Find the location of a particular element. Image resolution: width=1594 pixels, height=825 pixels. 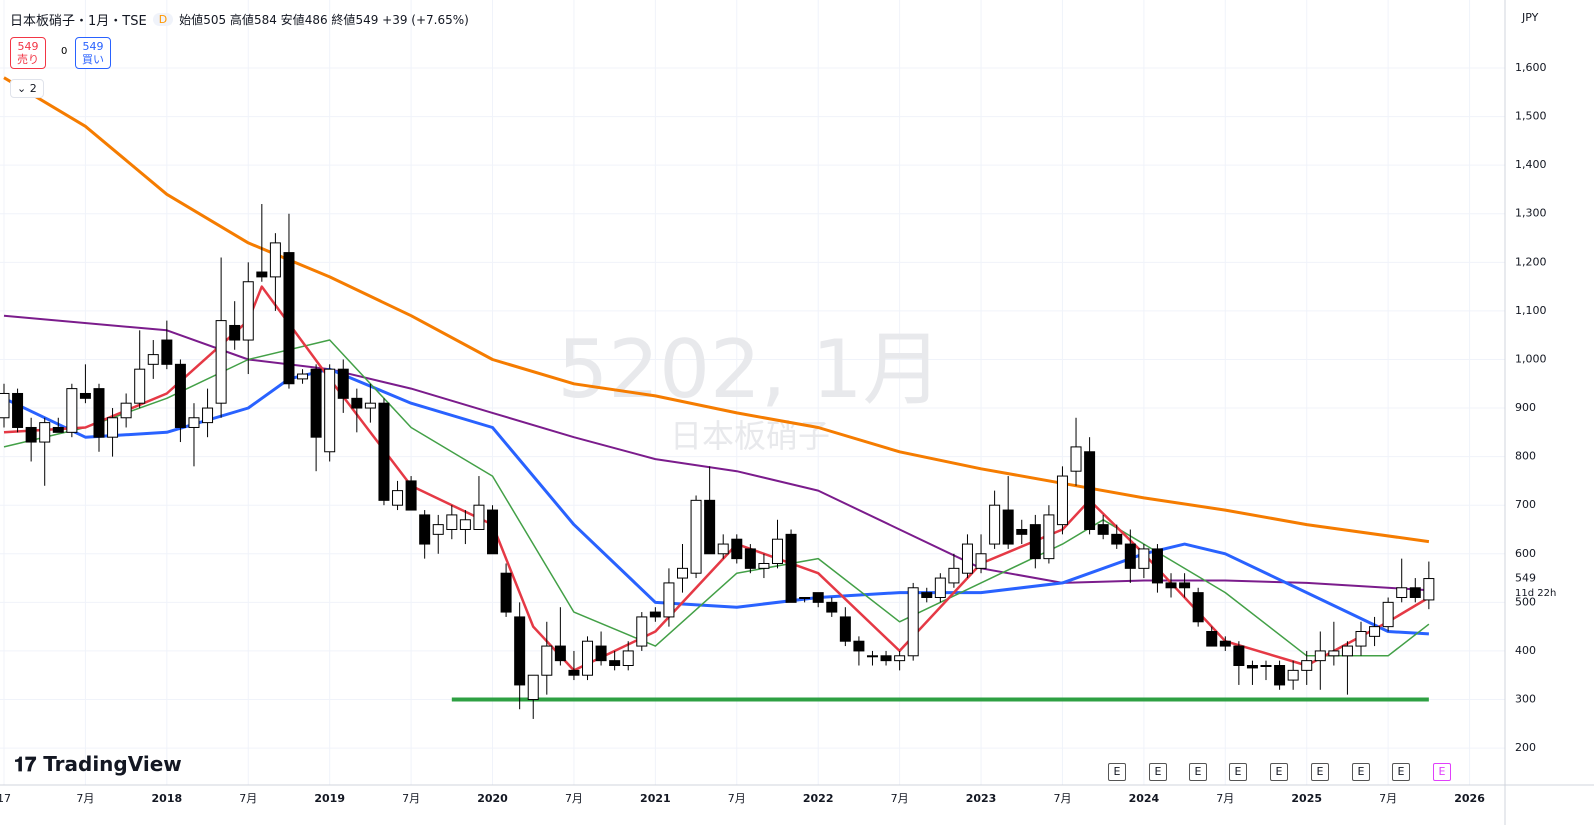

y-tick-label: 1,200 is located at coordinates (1531, 261).